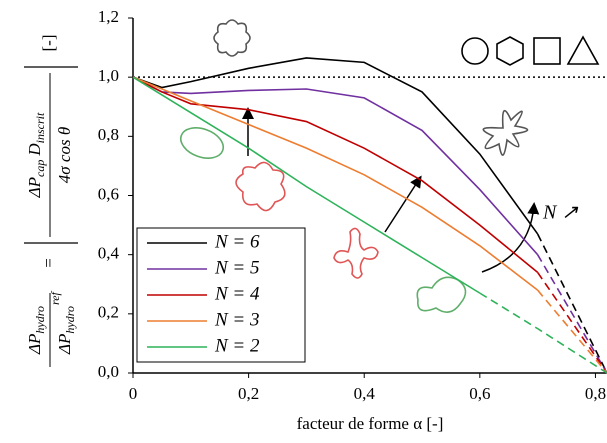 Image resolution: width=607 pixels, height=443 pixels. Describe the element at coordinates (365, 393) in the screenshot. I see `x-tick-label: 0,4` at that location.